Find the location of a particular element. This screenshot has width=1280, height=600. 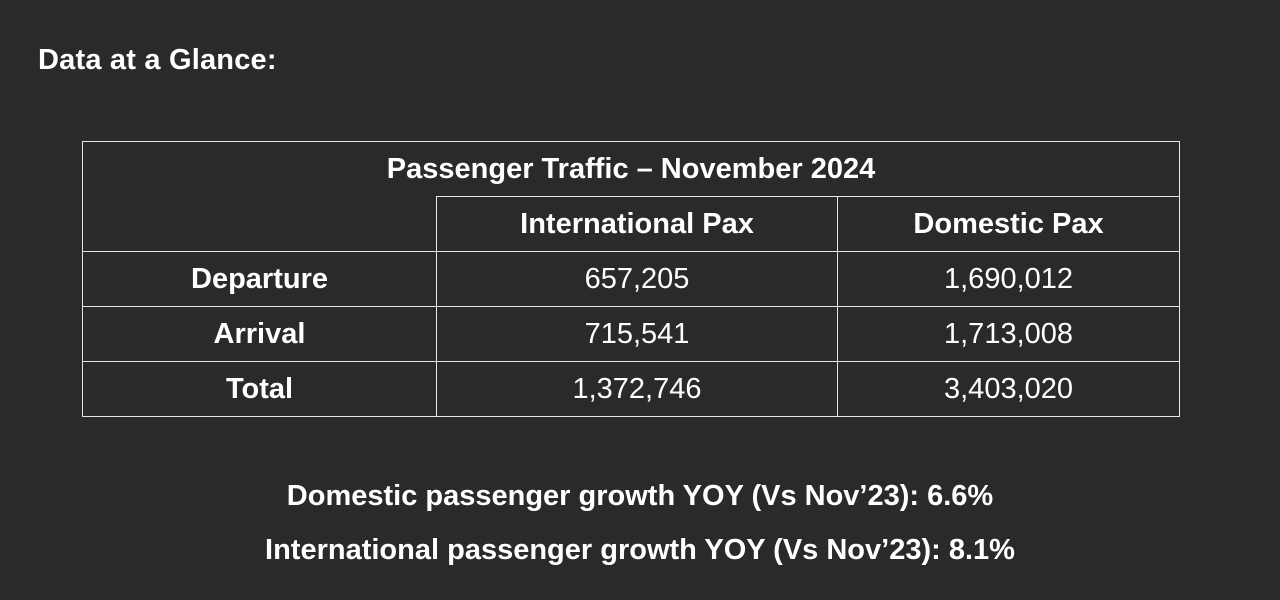

table-row-arrival: Arrival 715,541 1,713,008 is located at coordinates (631, 334).